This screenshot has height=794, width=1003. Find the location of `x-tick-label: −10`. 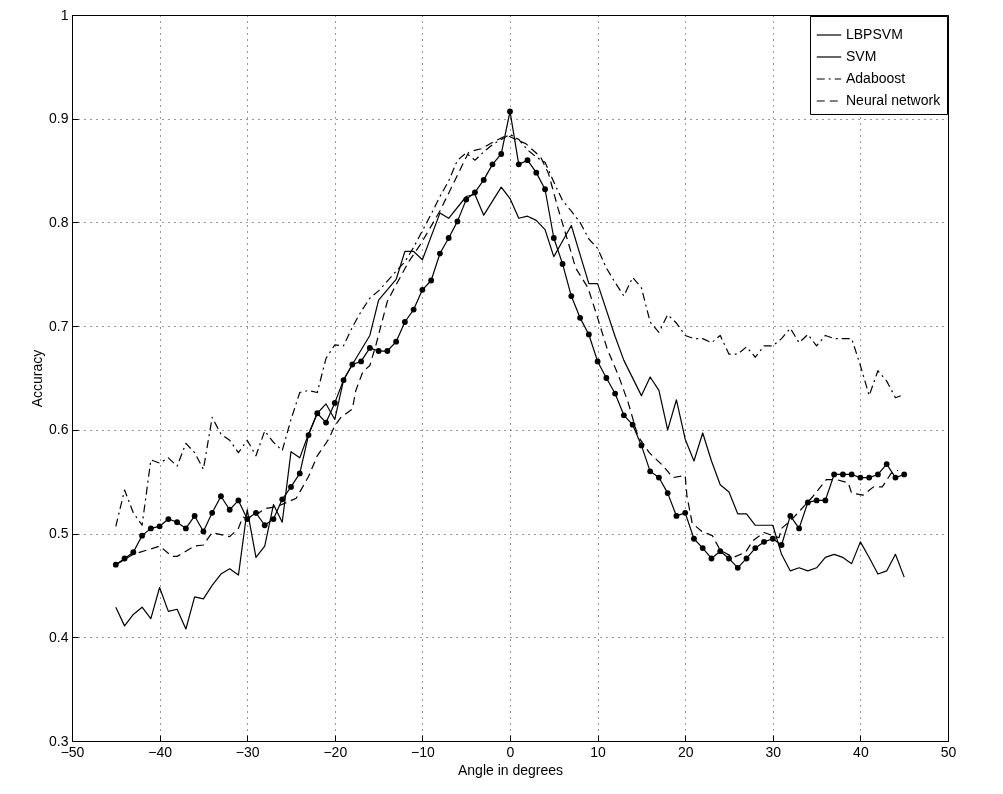

x-tick-label: −10 is located at coordinates (423, 751).